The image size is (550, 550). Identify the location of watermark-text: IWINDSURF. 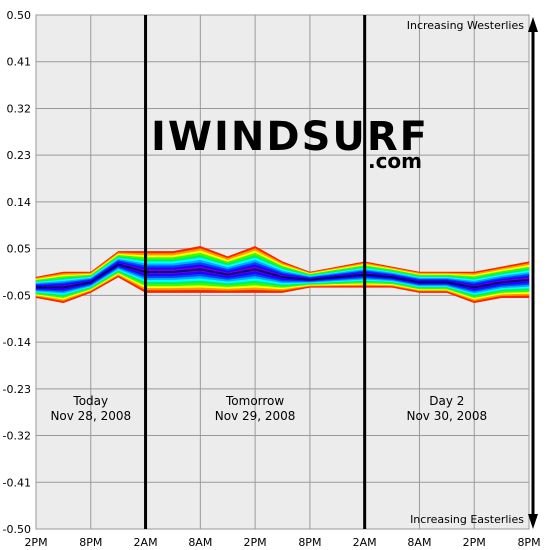
(290, 137).